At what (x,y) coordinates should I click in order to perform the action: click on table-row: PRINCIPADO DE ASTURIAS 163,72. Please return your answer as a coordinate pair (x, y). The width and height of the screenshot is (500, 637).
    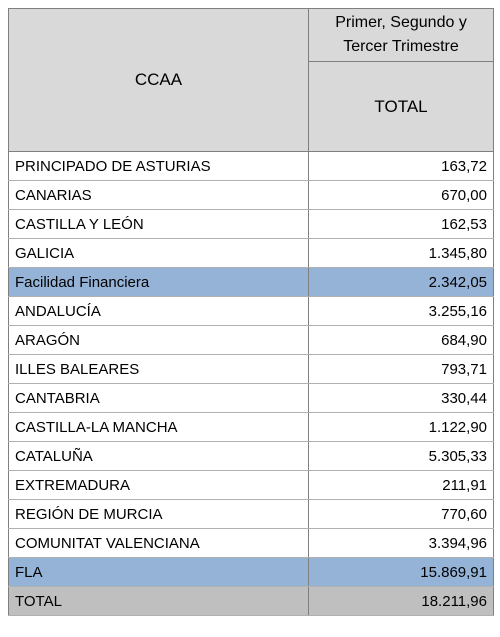
    Looking at the image, I should click on (251, 166).